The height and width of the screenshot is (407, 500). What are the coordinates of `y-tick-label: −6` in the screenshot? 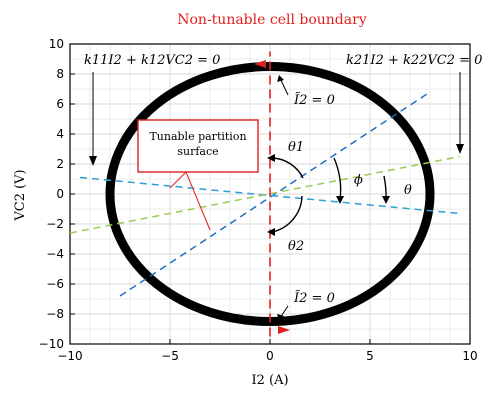 It's located at (55, 284).